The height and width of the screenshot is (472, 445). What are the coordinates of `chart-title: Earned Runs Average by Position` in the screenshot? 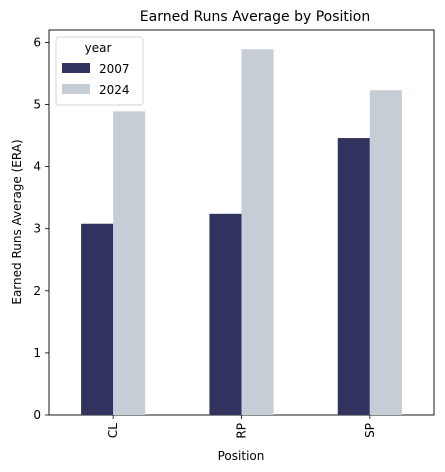 It's located at (255, 17).